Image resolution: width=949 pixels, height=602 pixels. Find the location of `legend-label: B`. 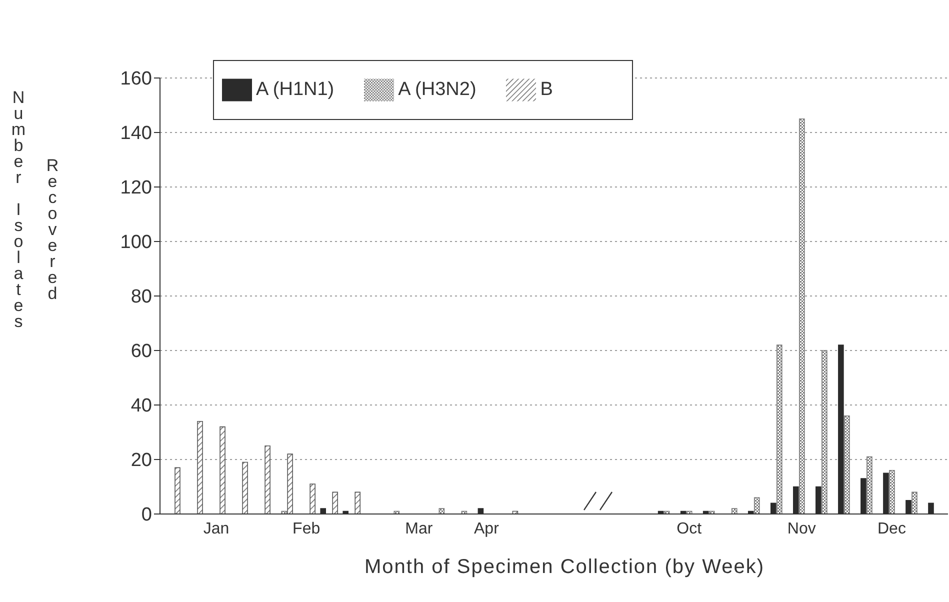

legend-label: B is located at coordinates (546, 89).